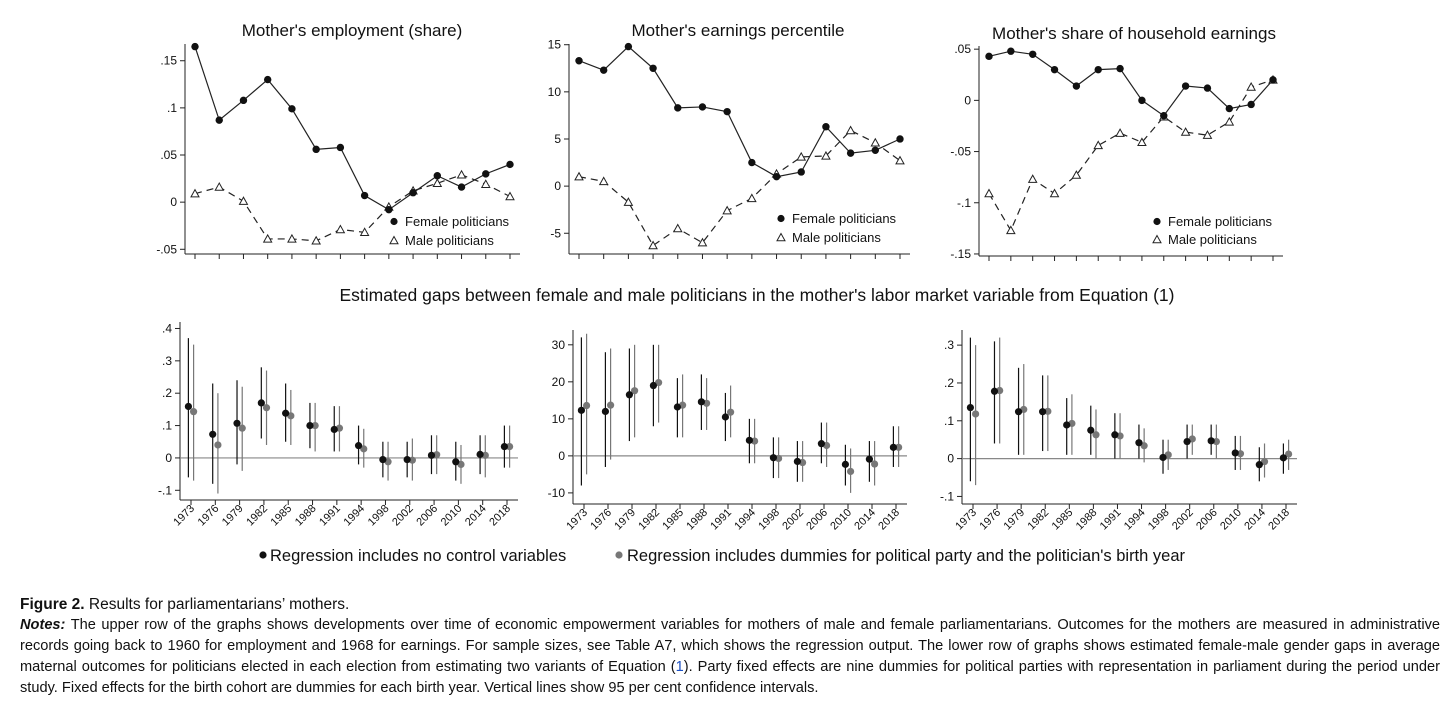  What do you see at coordinates (561, 456) in the screenshot?
I see `y-tick-label: 0` at bounding box center [561, 456].